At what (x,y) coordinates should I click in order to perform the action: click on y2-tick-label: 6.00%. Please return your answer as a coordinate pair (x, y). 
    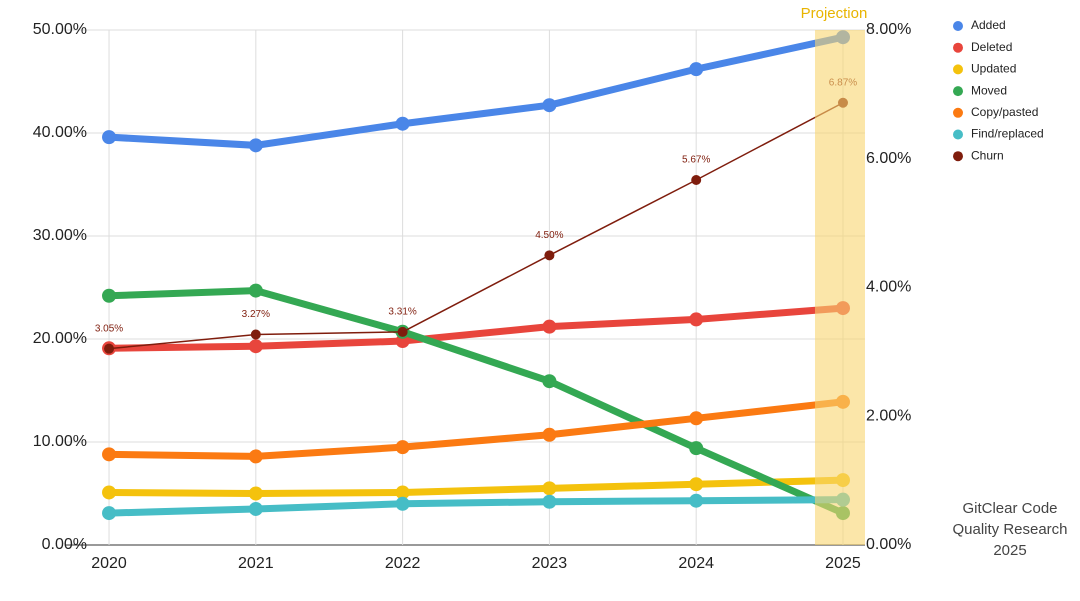
    Looking at the image, I should click on (888, 158).